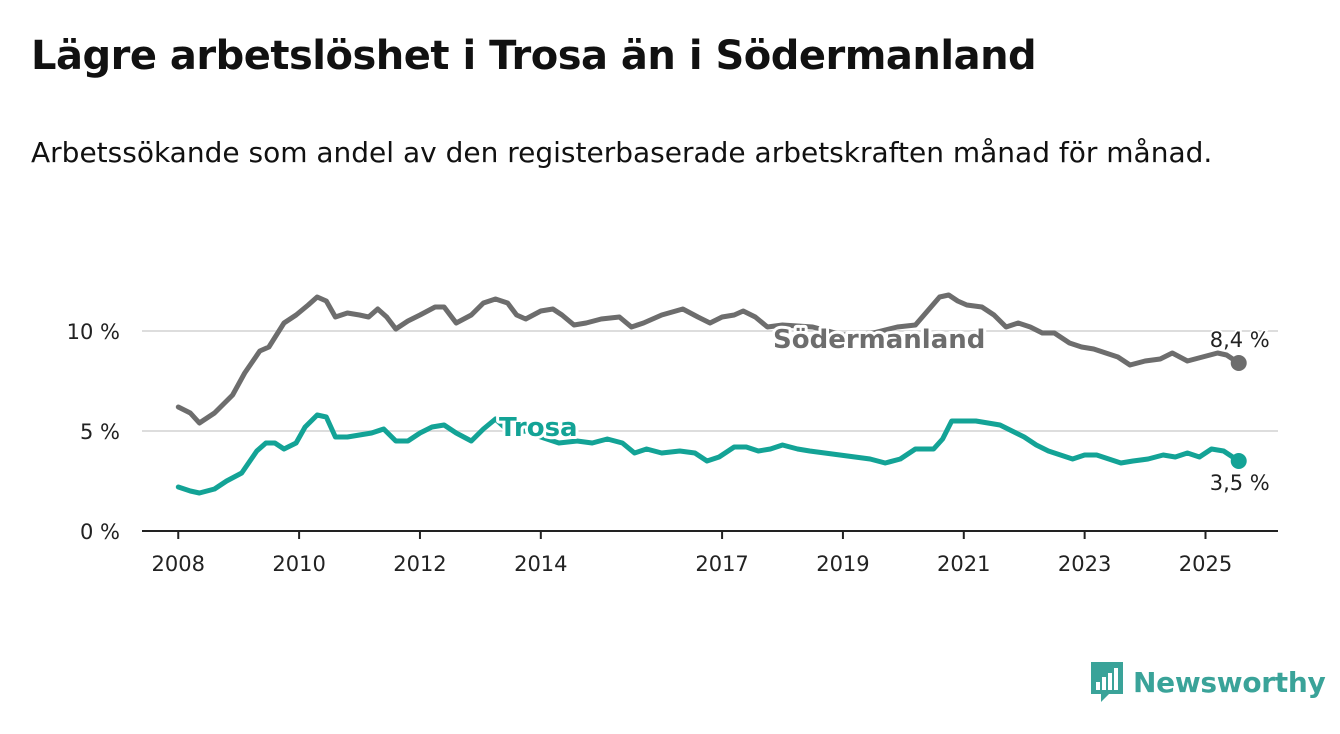 Image resolution: width=1340 pixels, height=734 pixels. I want to click on series-name-label: Södermanland, so click(879, 340).